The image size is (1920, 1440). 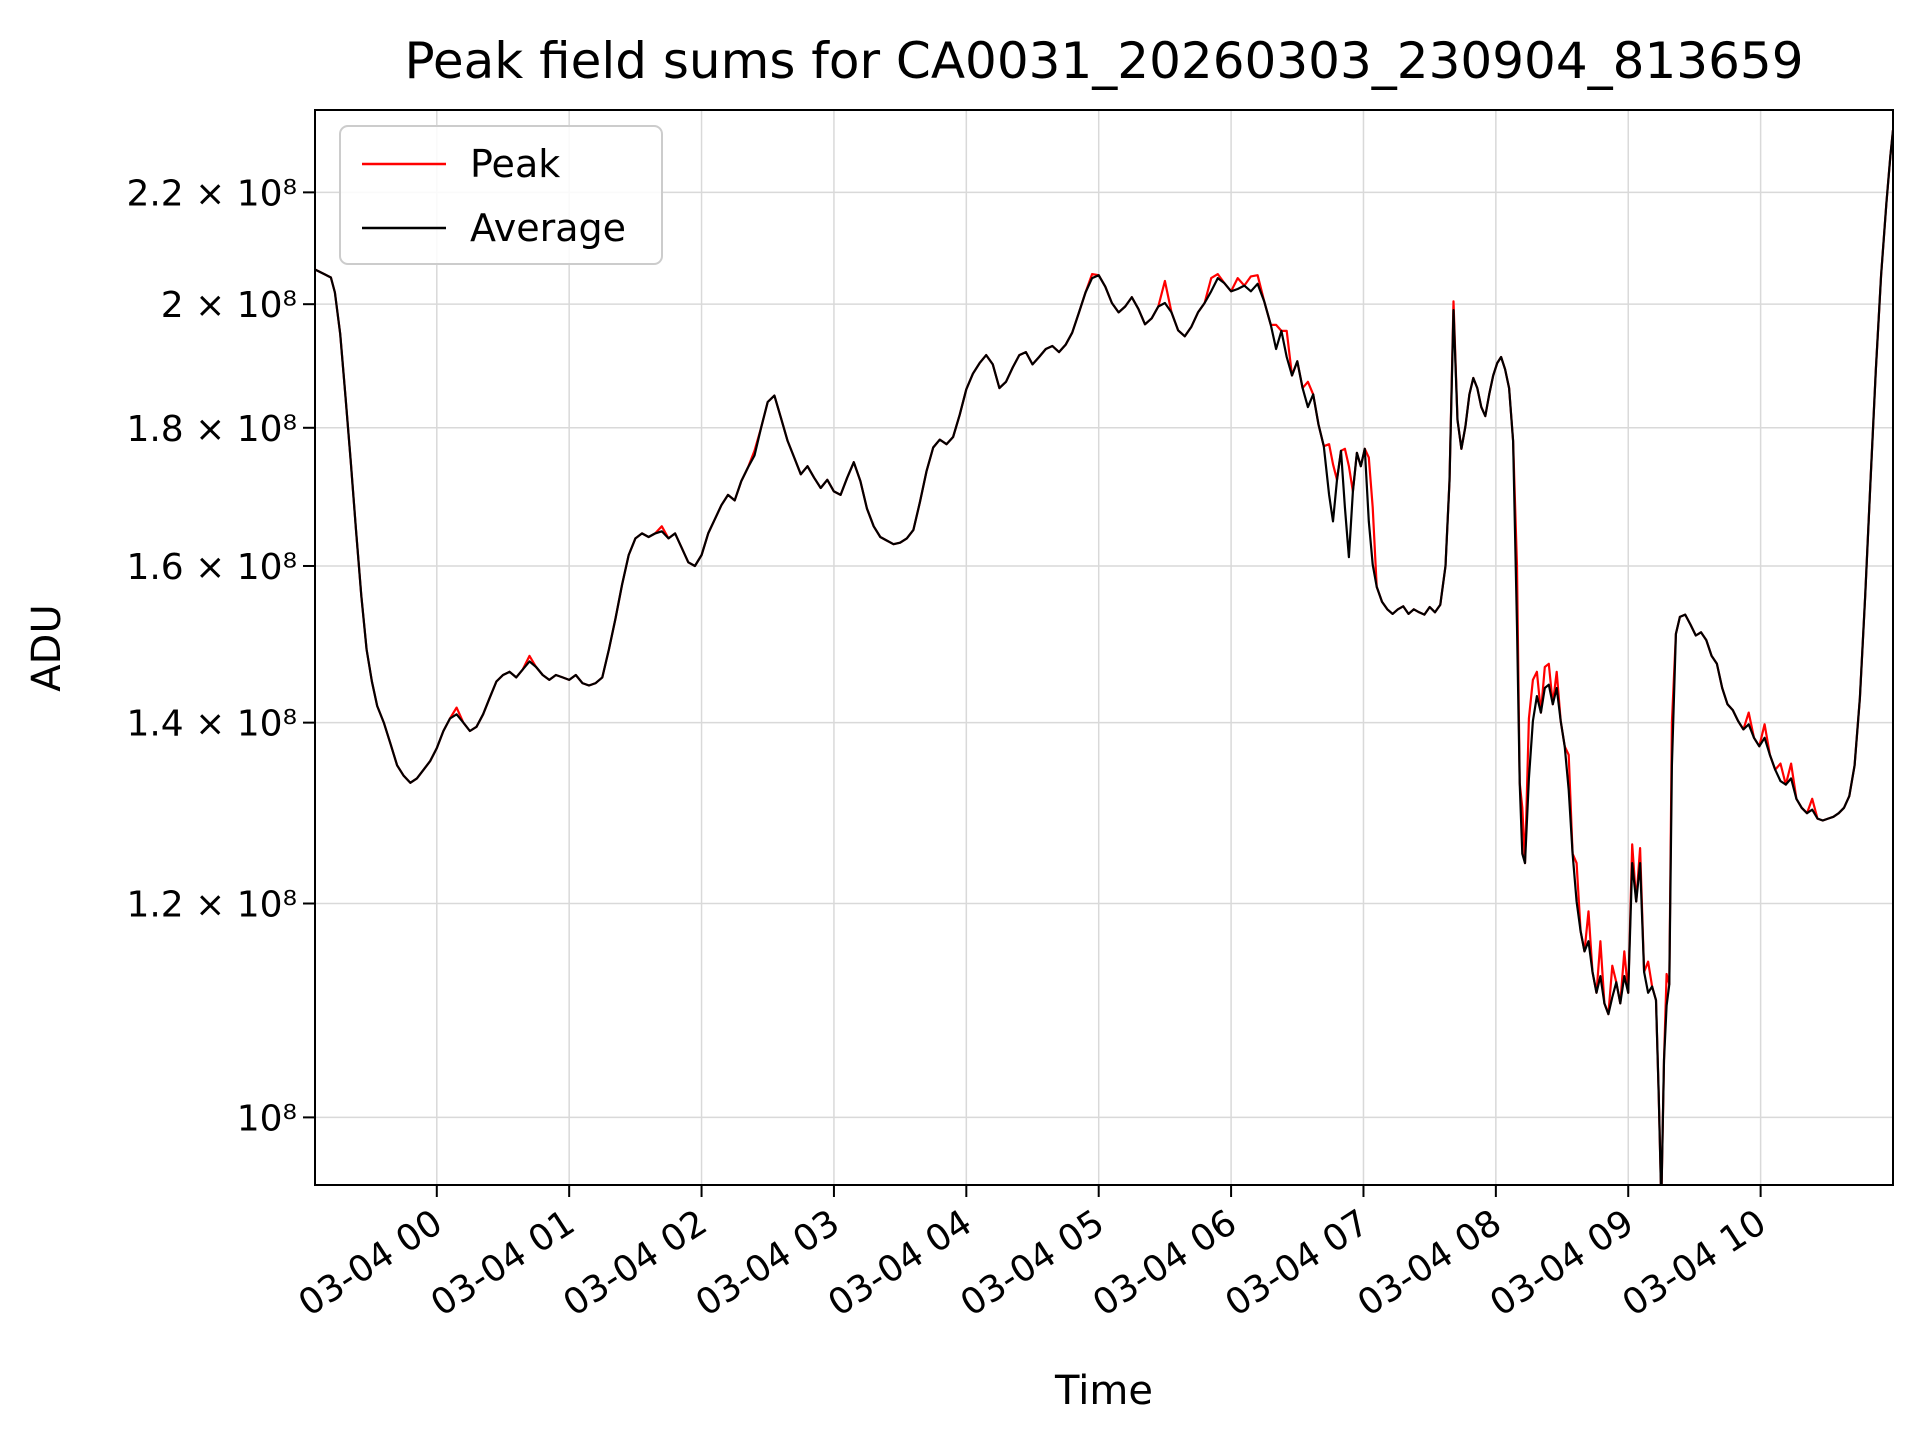 What do you see at coordinates (1297, 1263) in the screenshot?
I see `x-tick-label: 03-04 07` at bounding box center [1297, 1263].